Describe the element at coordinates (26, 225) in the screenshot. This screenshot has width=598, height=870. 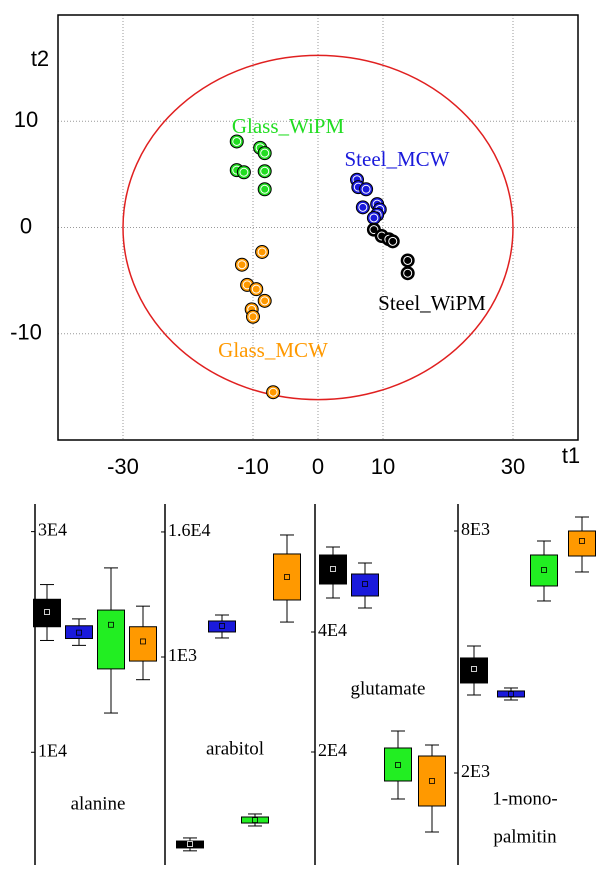
I see `y-tick-label: 0` at that location.